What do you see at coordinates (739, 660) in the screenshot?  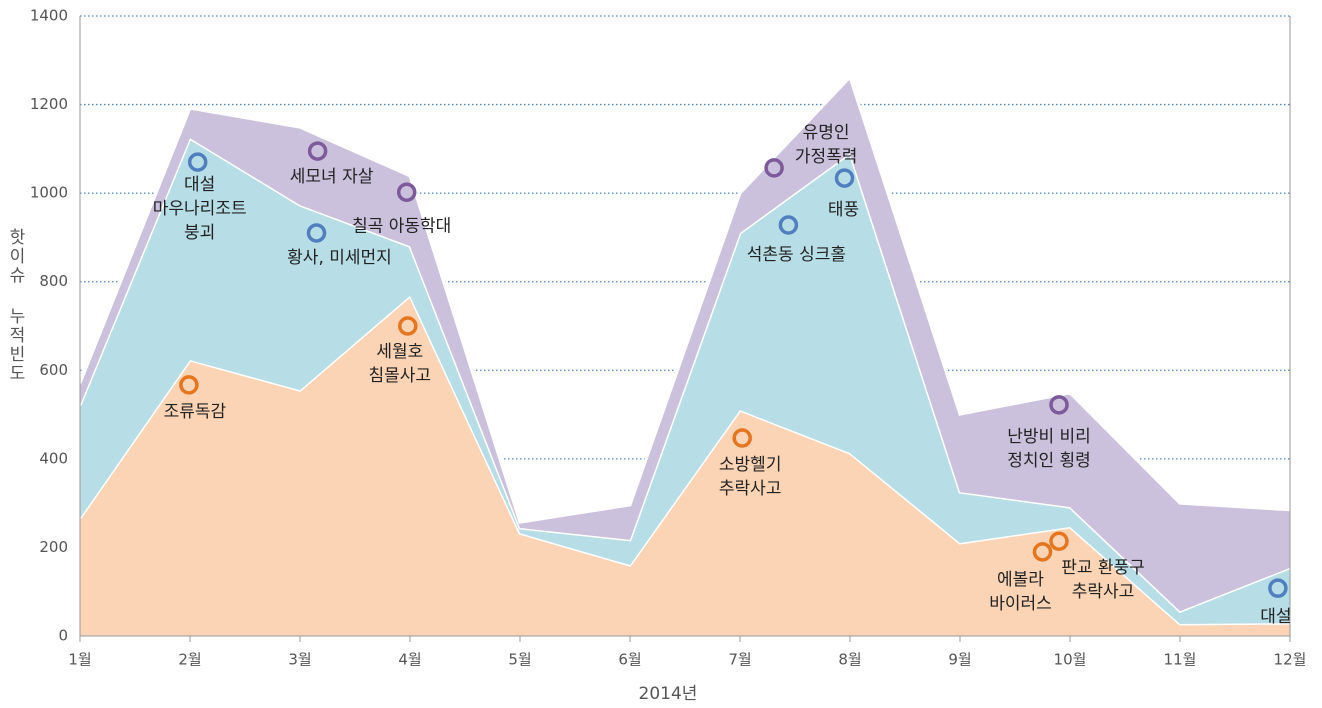 I see `x-tick-label: 7월` at bounding box center [739, 660].